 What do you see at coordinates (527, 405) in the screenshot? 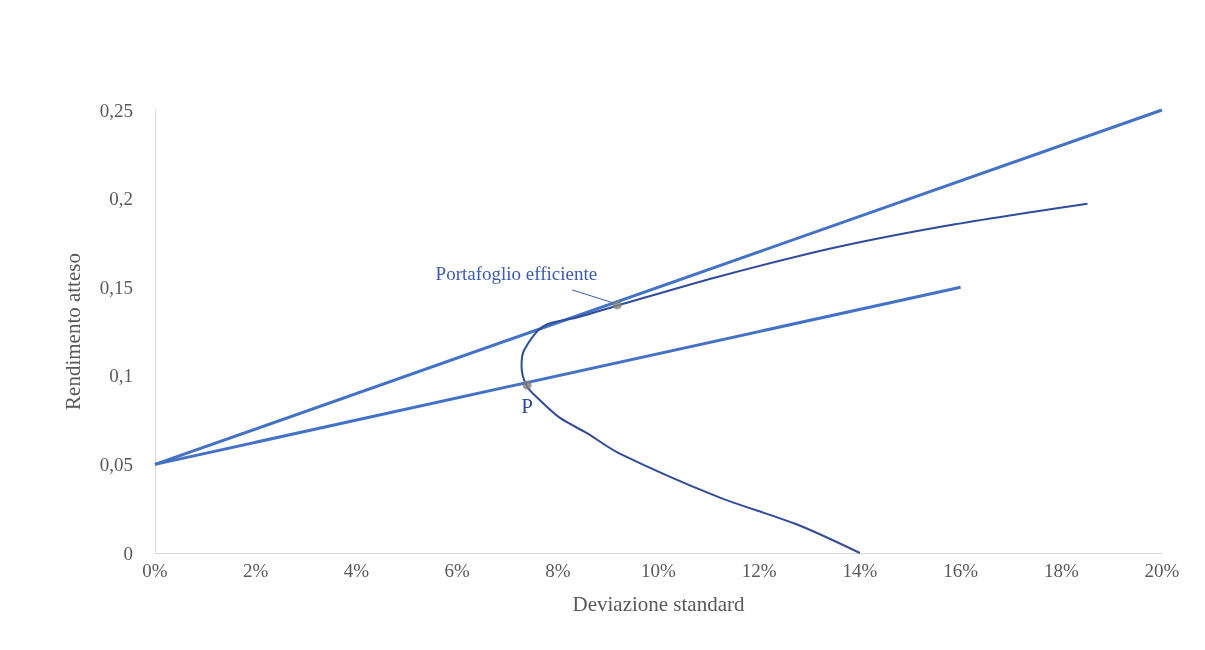
I see `annotation: P` at bounding box center [527, 405].